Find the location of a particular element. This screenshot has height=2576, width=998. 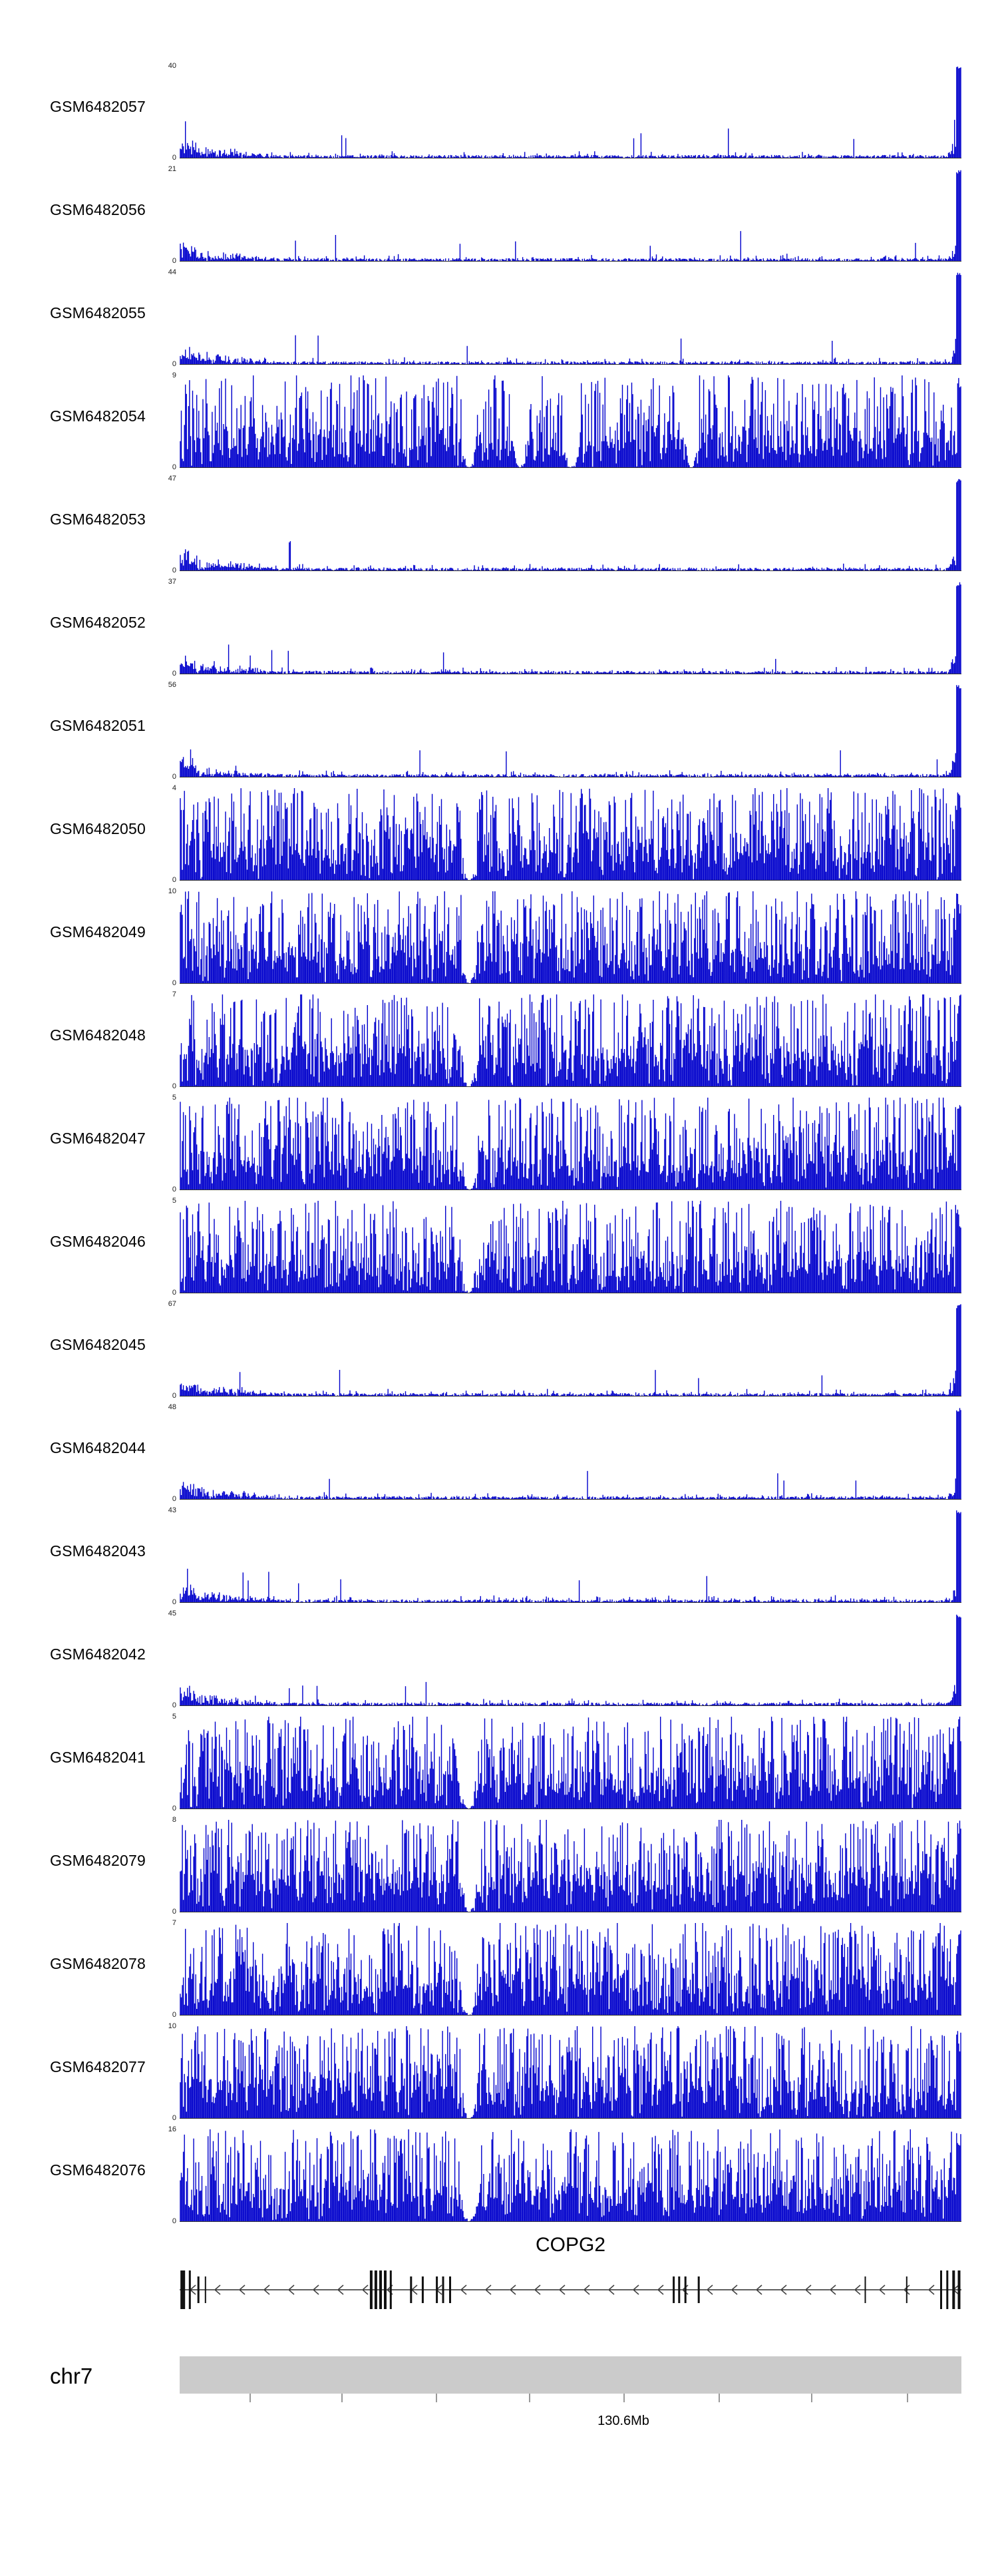

coverage-track-row: GSM6482056 21 0 is located at coordinates (499, 211).